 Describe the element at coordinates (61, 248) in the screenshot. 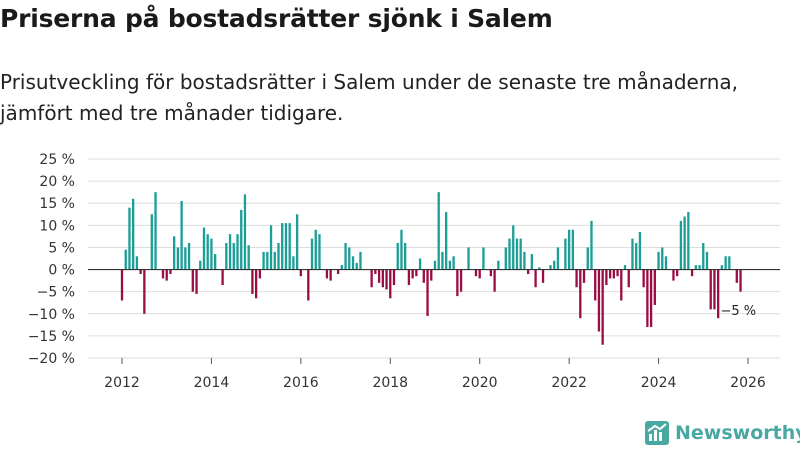

I see `y-tick-label: 5 %` at that location.